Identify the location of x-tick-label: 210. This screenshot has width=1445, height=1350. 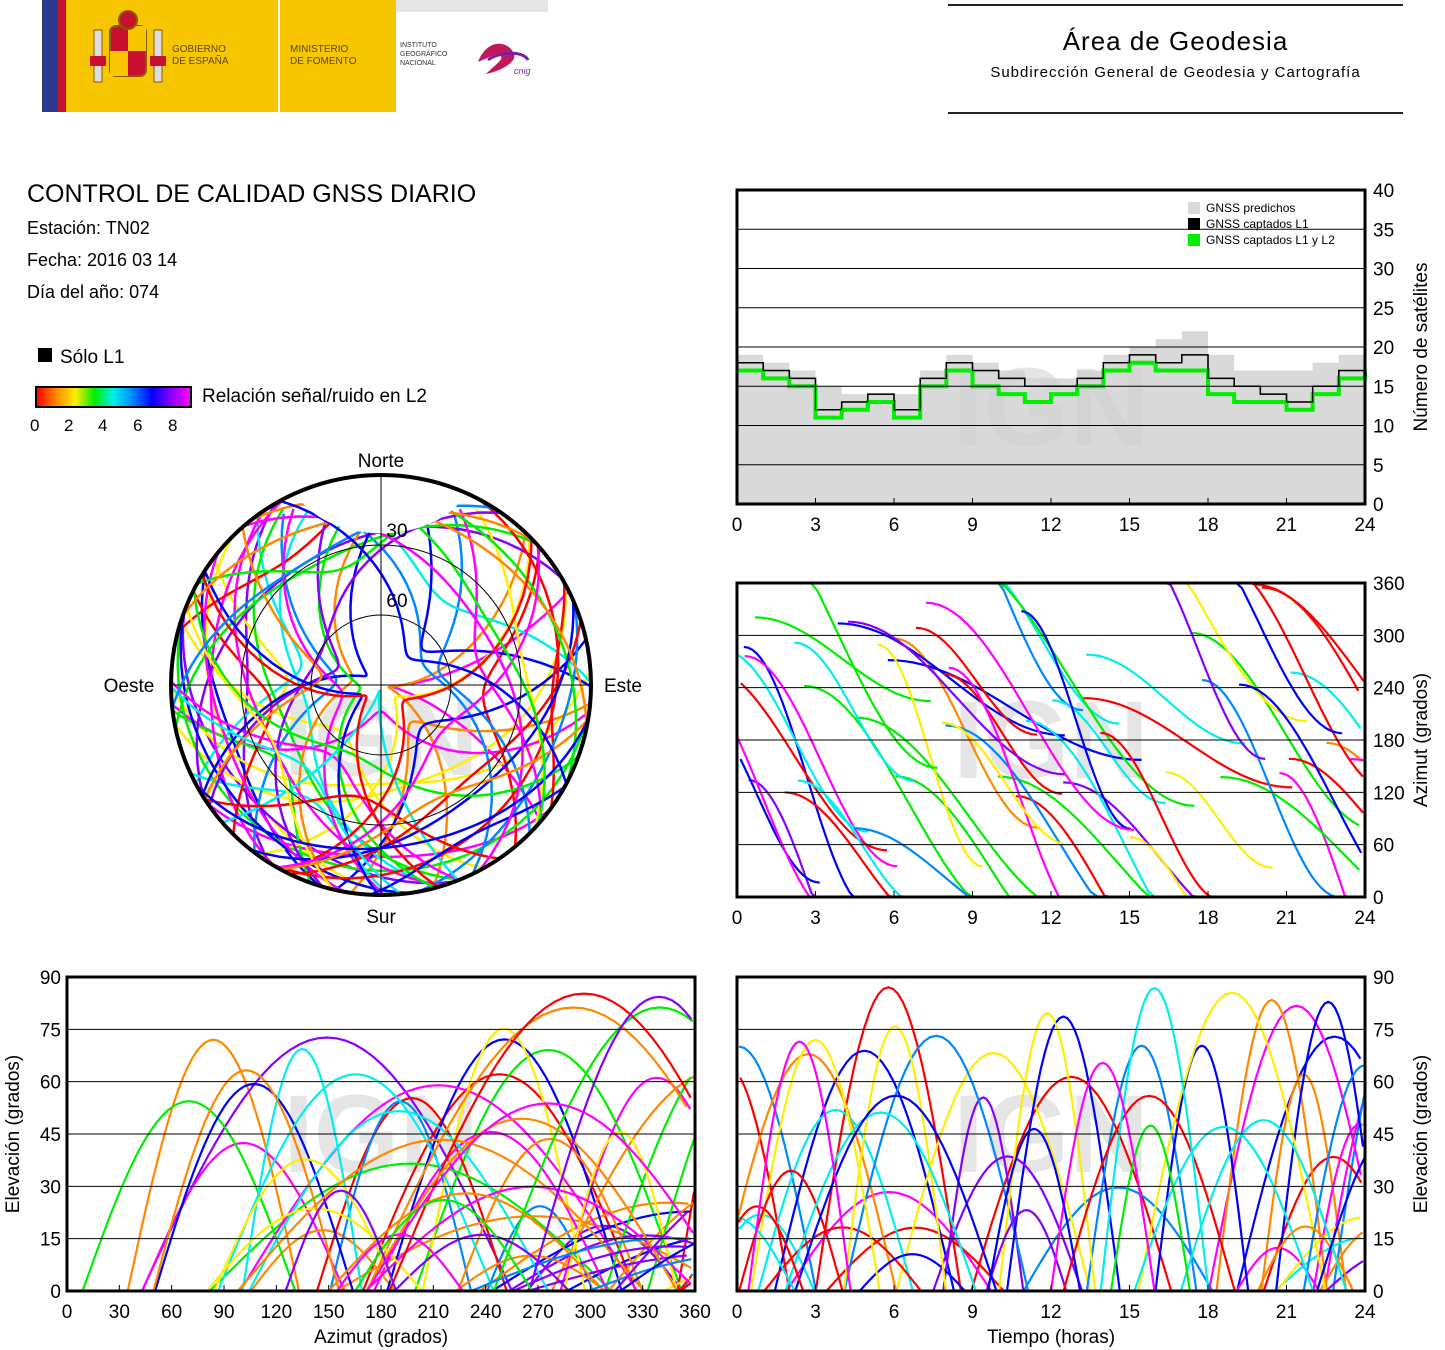
(433, 1312).